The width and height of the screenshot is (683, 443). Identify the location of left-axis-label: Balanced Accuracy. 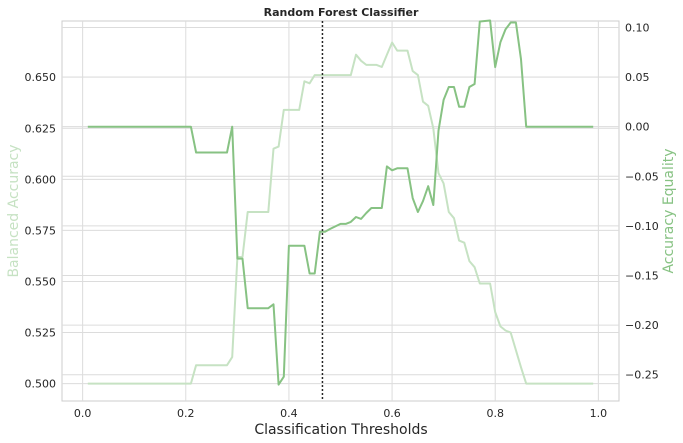
(14, 210).